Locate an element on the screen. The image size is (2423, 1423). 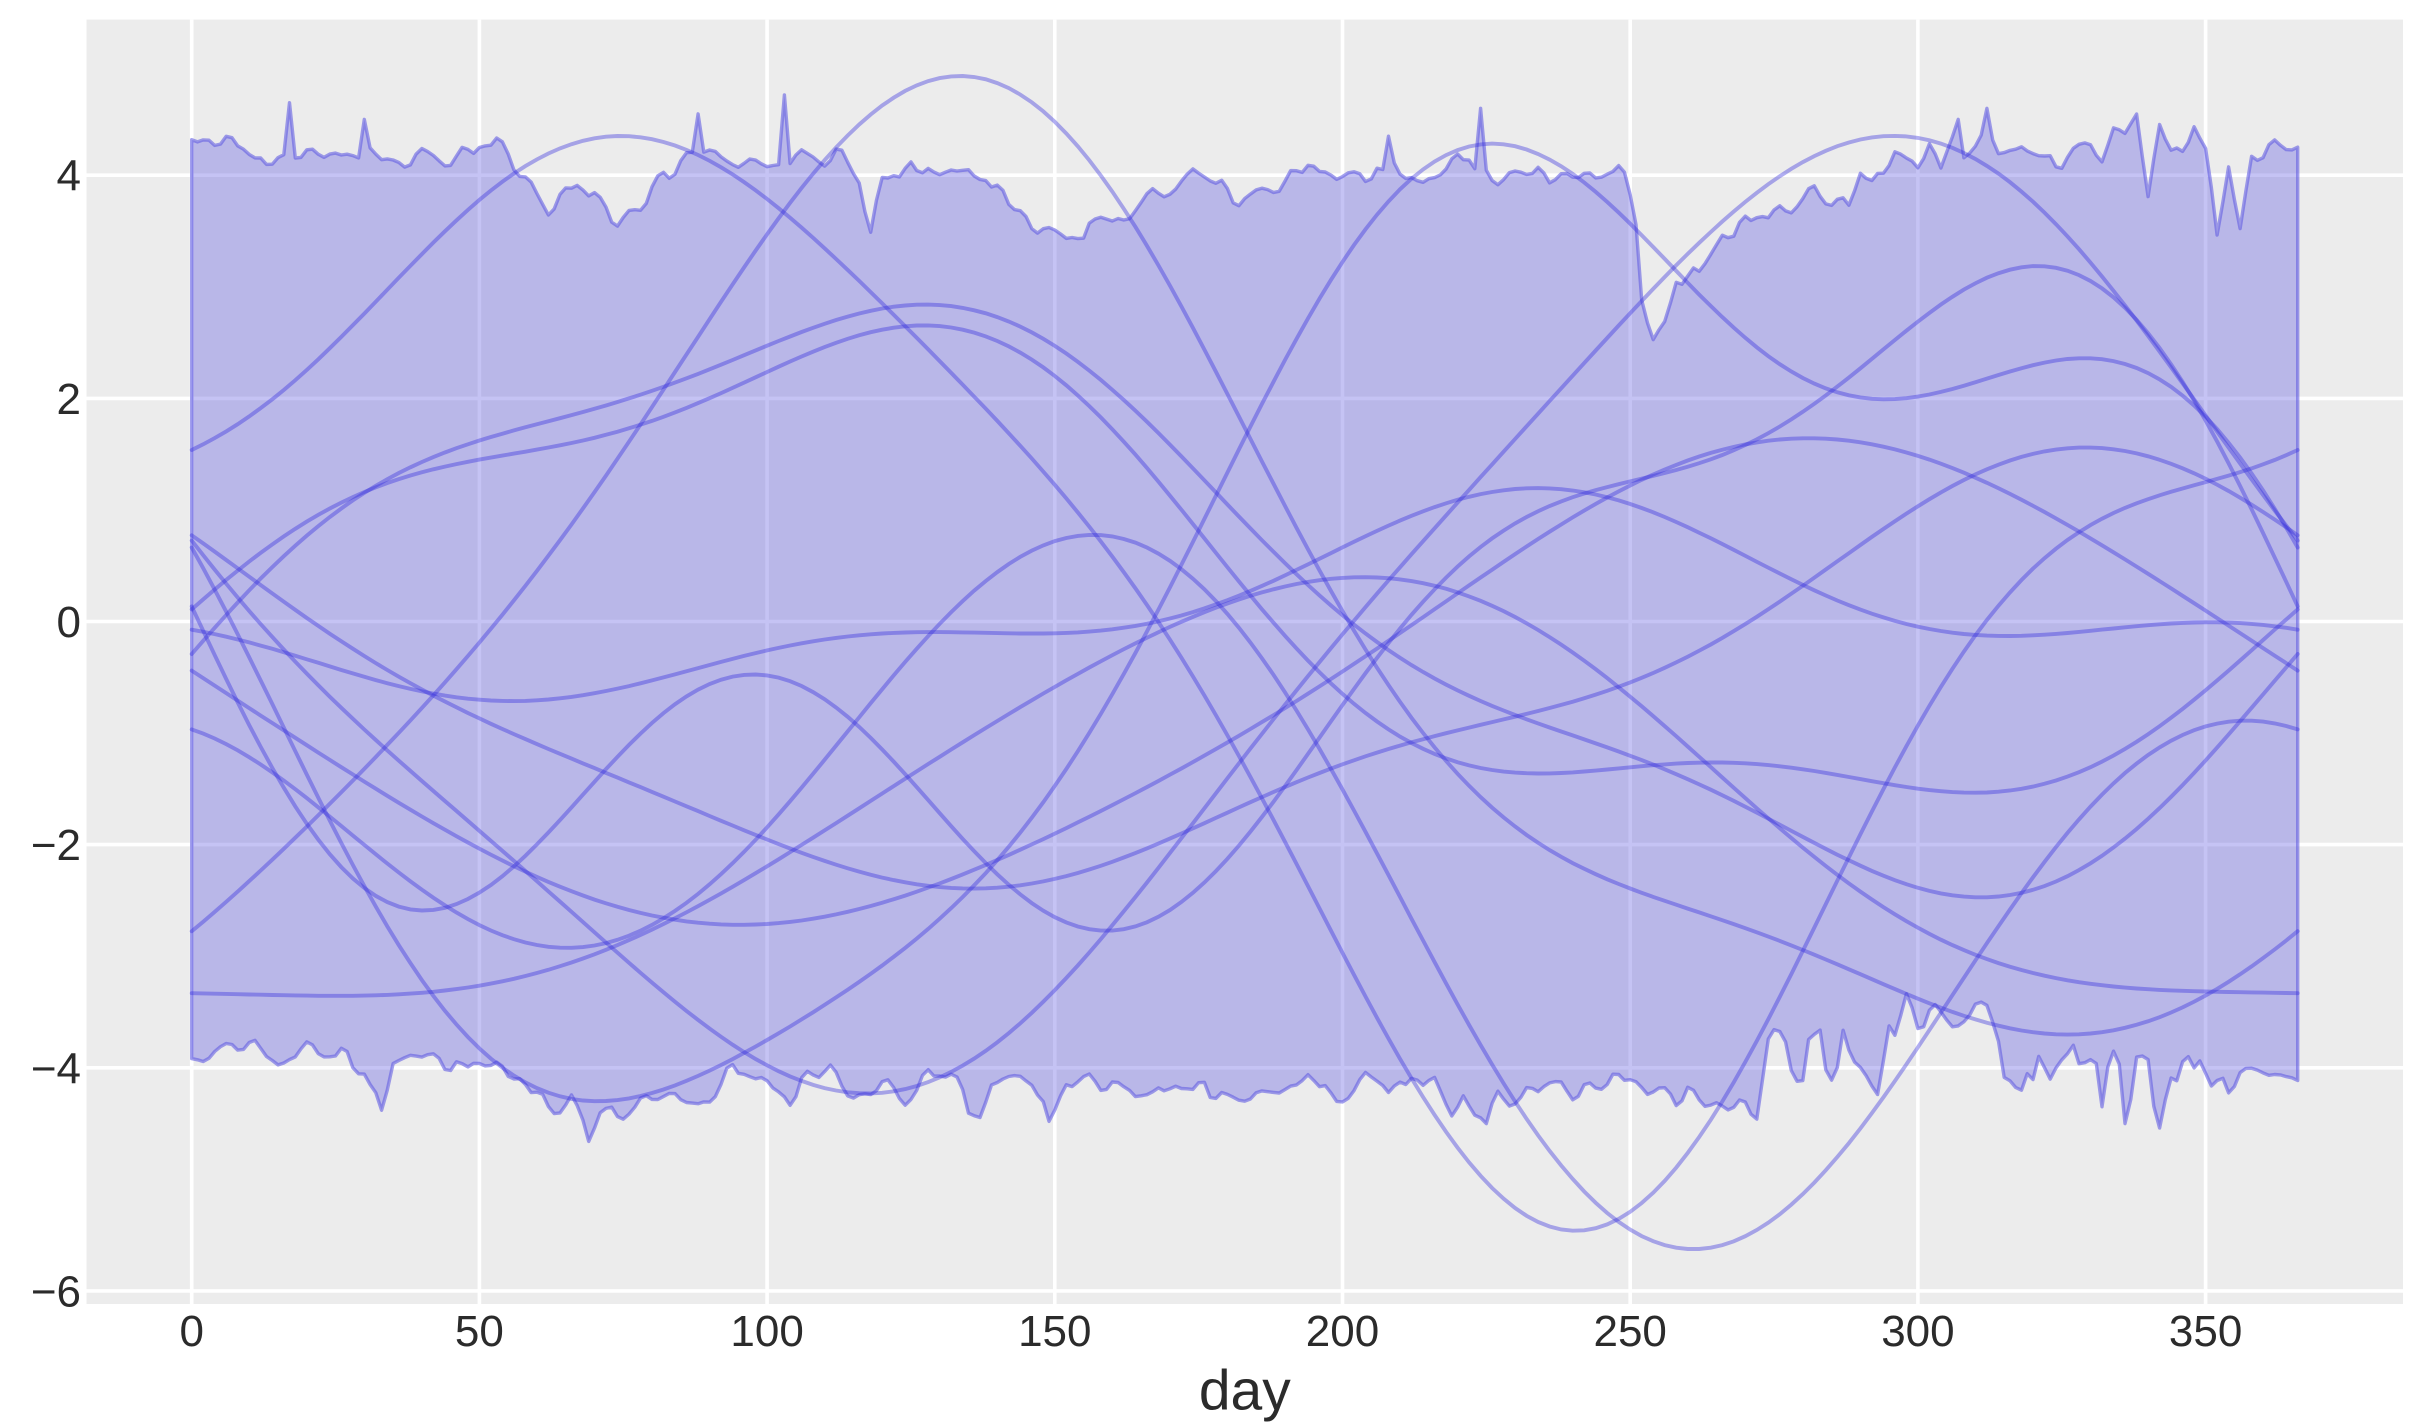
svg-text: 4 is located at coordinates (69, 176).